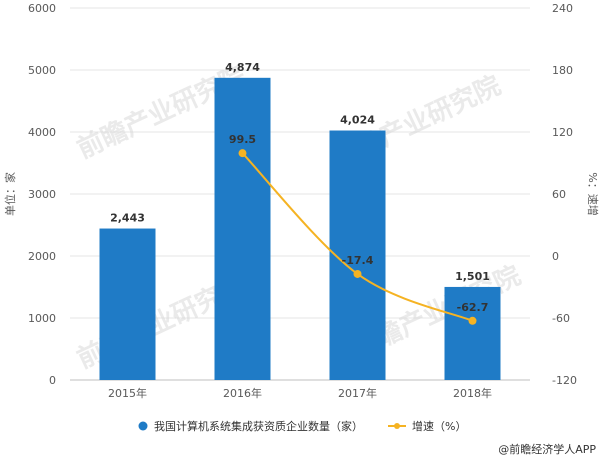  I want to click on right-tick-label: 180, so click(562, 70).